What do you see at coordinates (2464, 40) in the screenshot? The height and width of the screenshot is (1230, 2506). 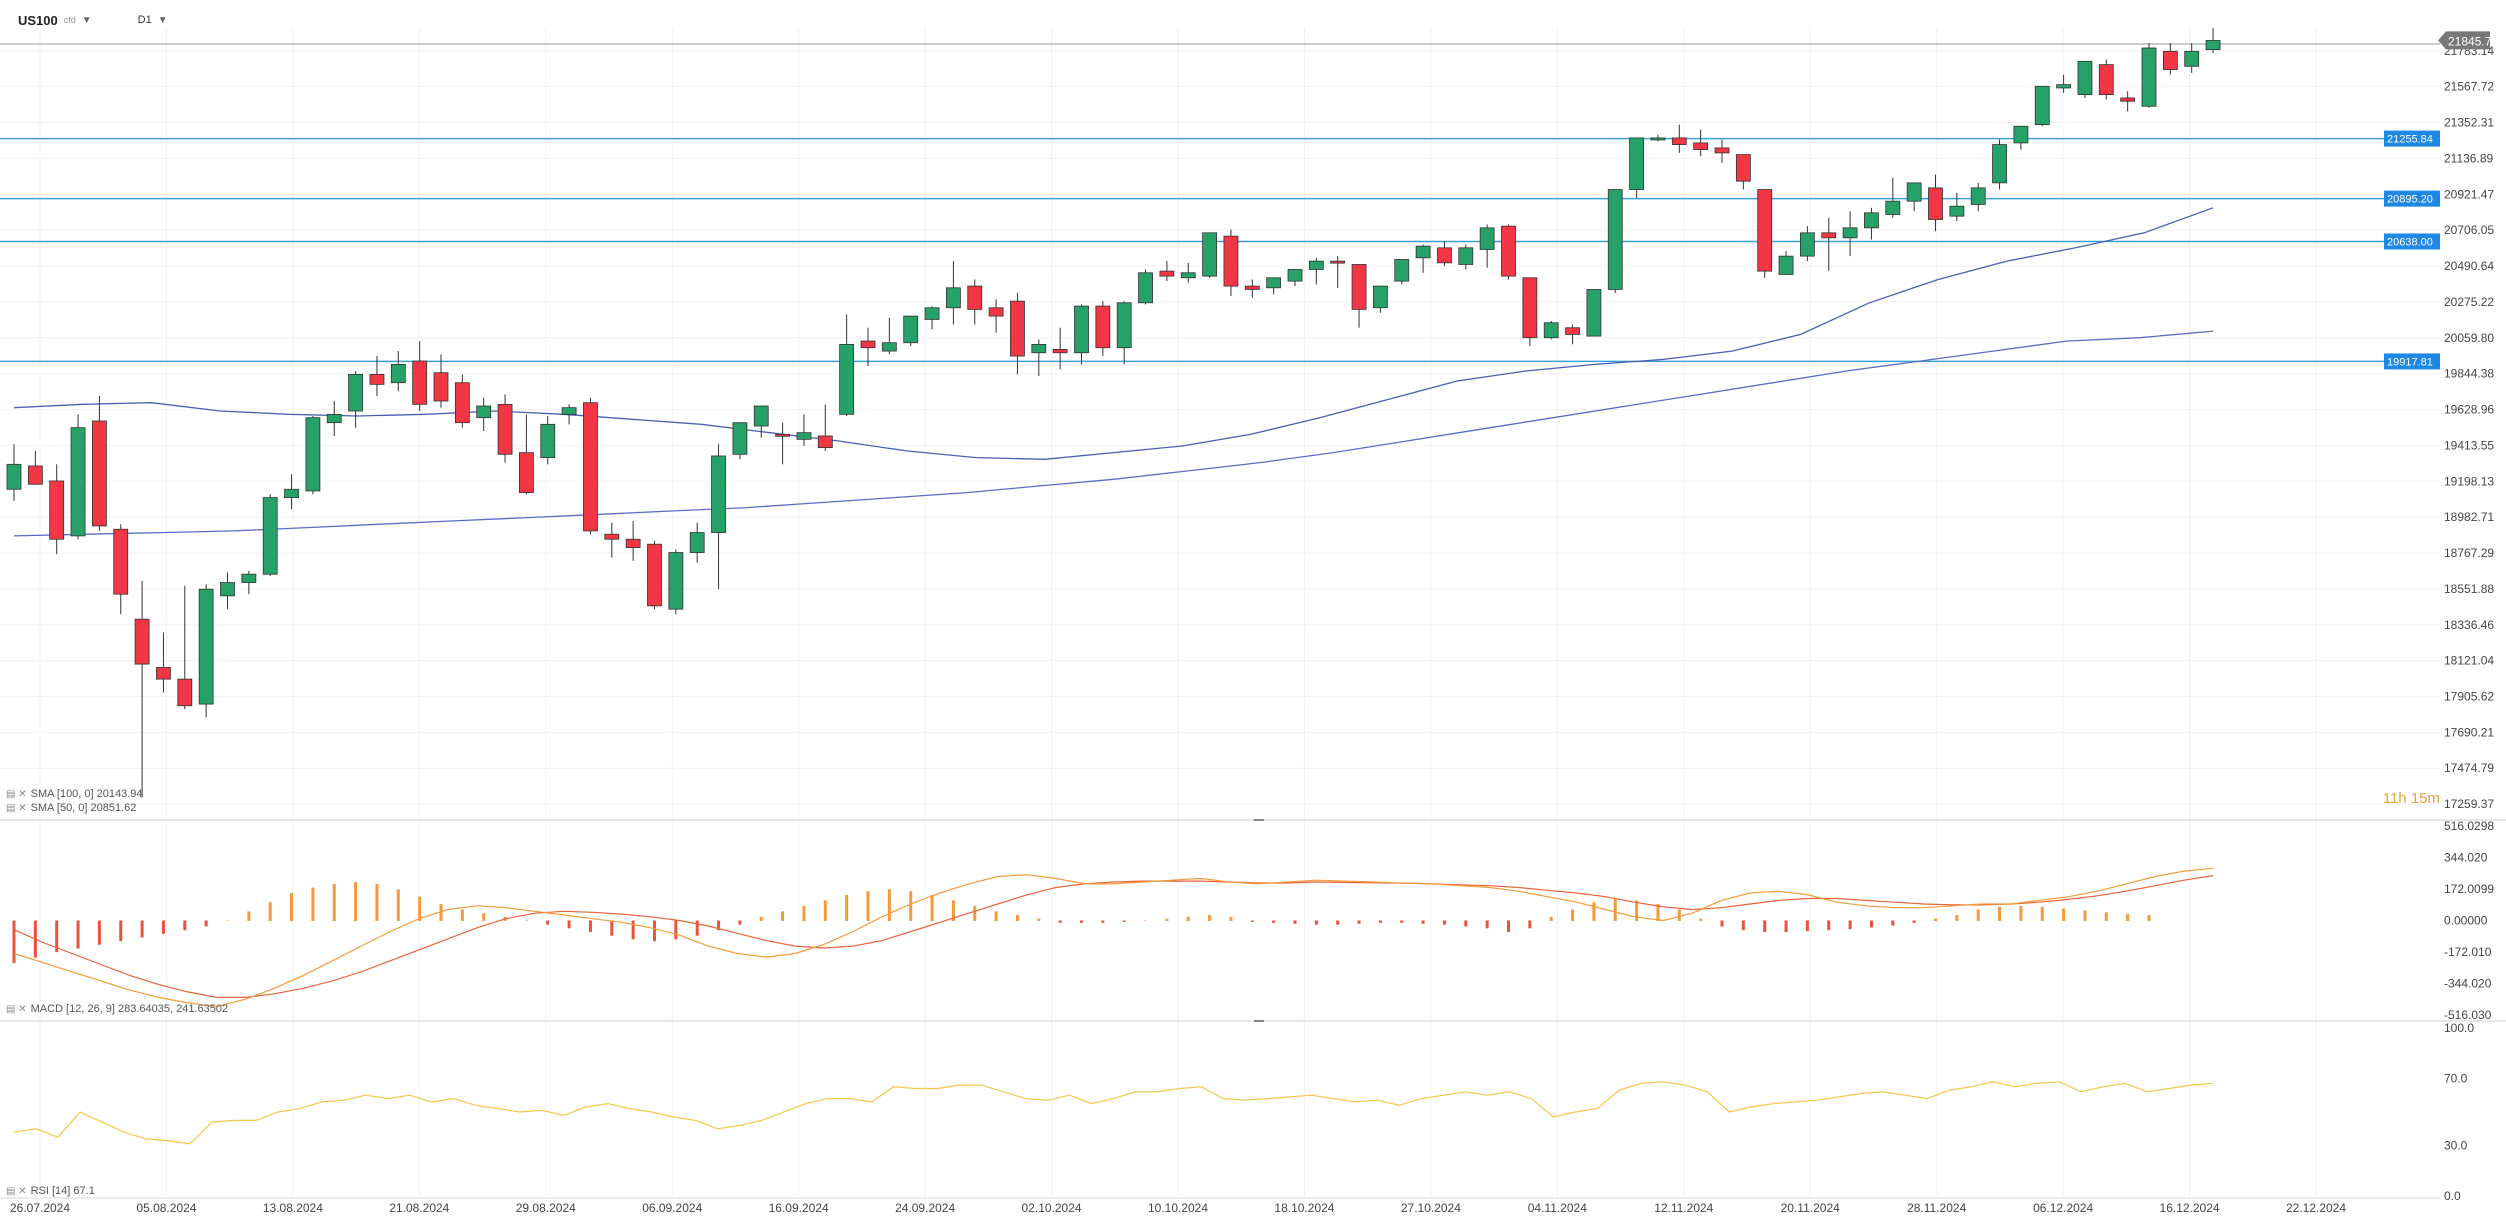 I see `last-price-tag` at bounding box center [2464, 40].